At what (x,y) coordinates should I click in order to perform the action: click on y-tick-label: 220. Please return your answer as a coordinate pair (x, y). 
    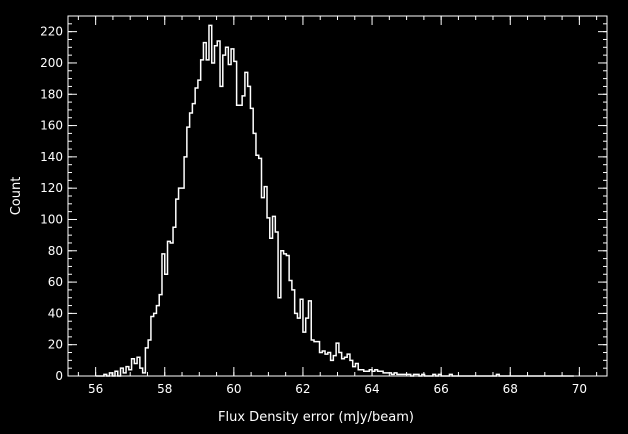
    Looking at the image, I should click on (51, 32).